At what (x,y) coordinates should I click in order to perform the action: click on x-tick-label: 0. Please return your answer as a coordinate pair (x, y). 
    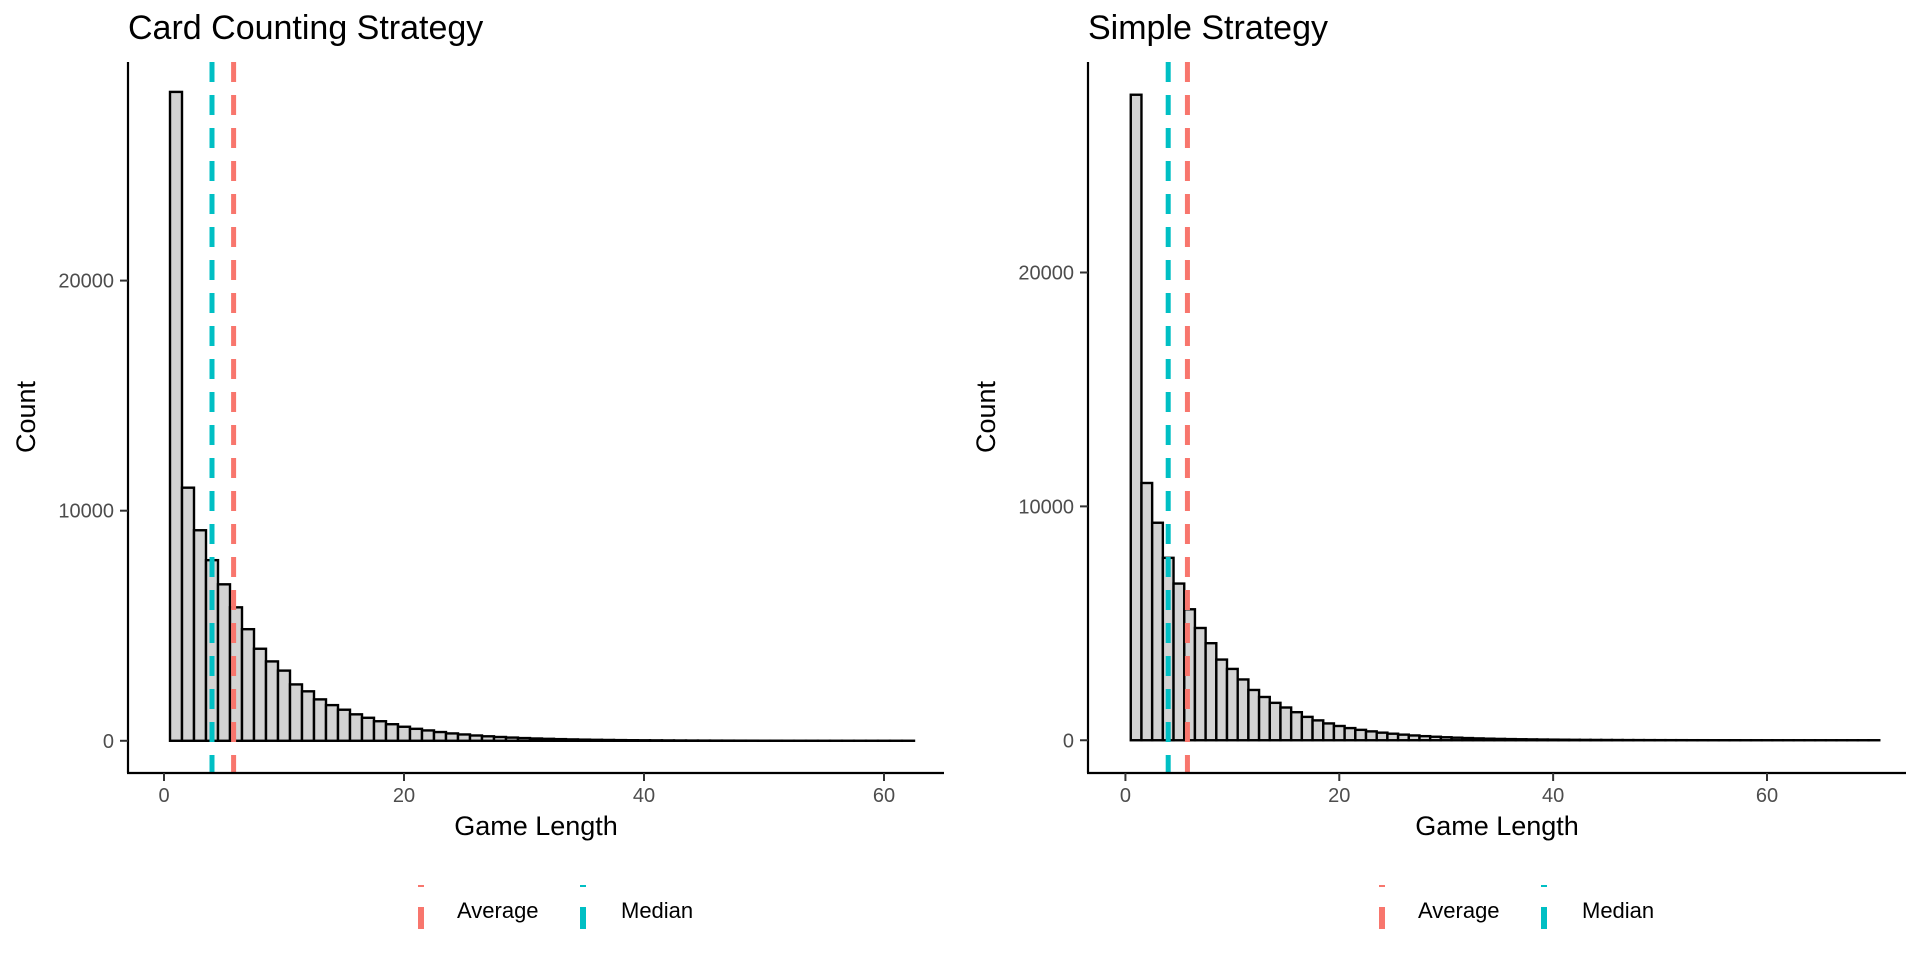
    Looking at the image, I should click on (163, 796).